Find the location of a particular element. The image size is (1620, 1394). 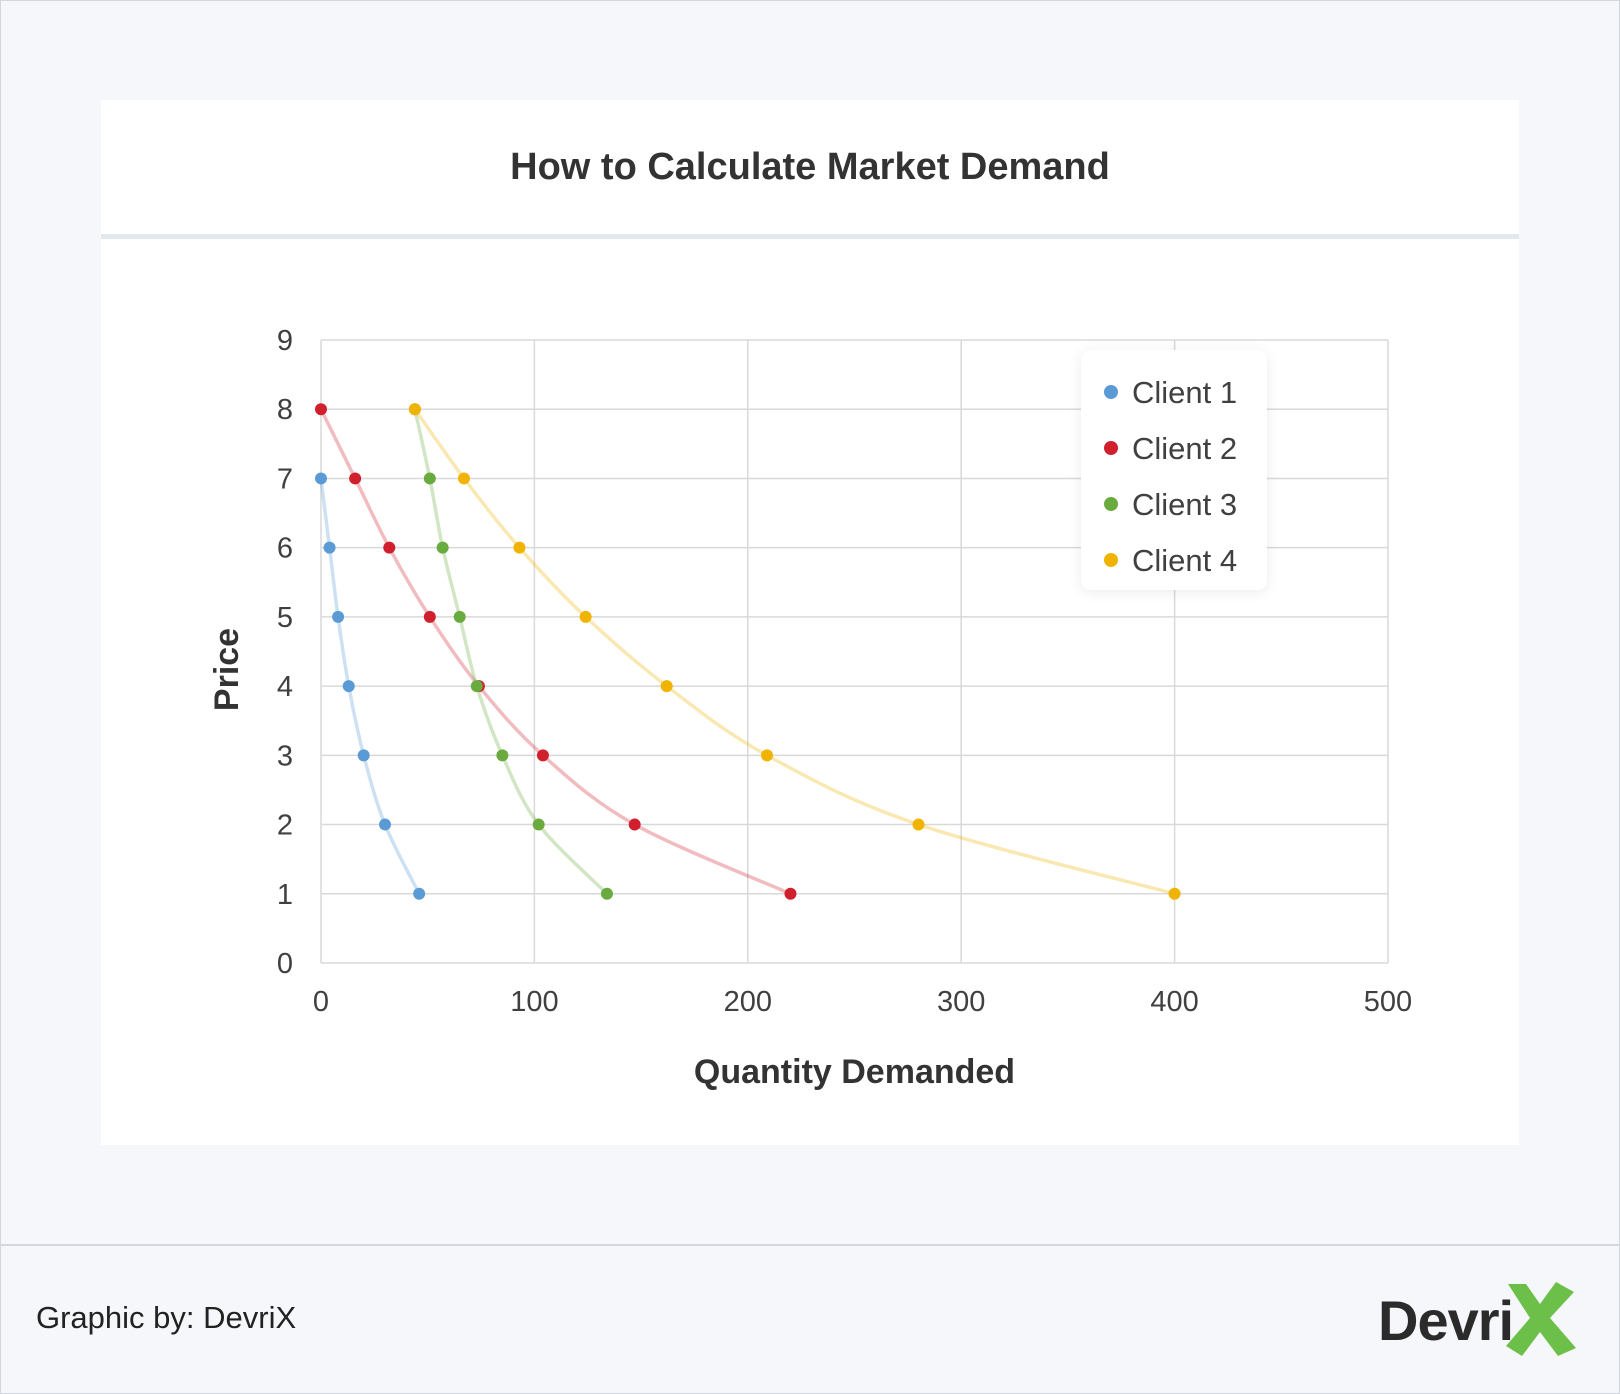

legend-box is located at coordinates (1174, 470).